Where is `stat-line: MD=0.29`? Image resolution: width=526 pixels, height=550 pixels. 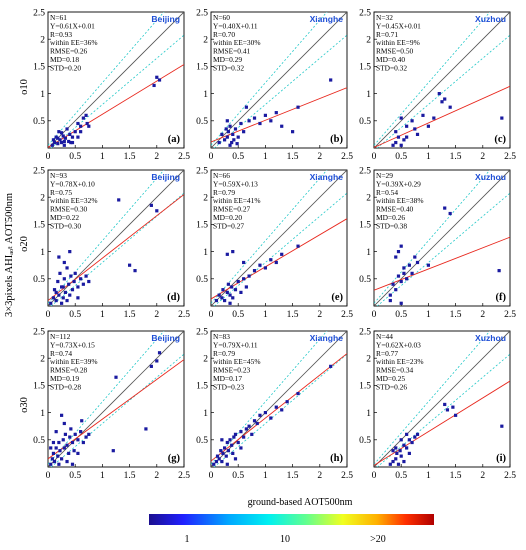
stat-line: MD=0.29 is located at coordinates (227, 59).